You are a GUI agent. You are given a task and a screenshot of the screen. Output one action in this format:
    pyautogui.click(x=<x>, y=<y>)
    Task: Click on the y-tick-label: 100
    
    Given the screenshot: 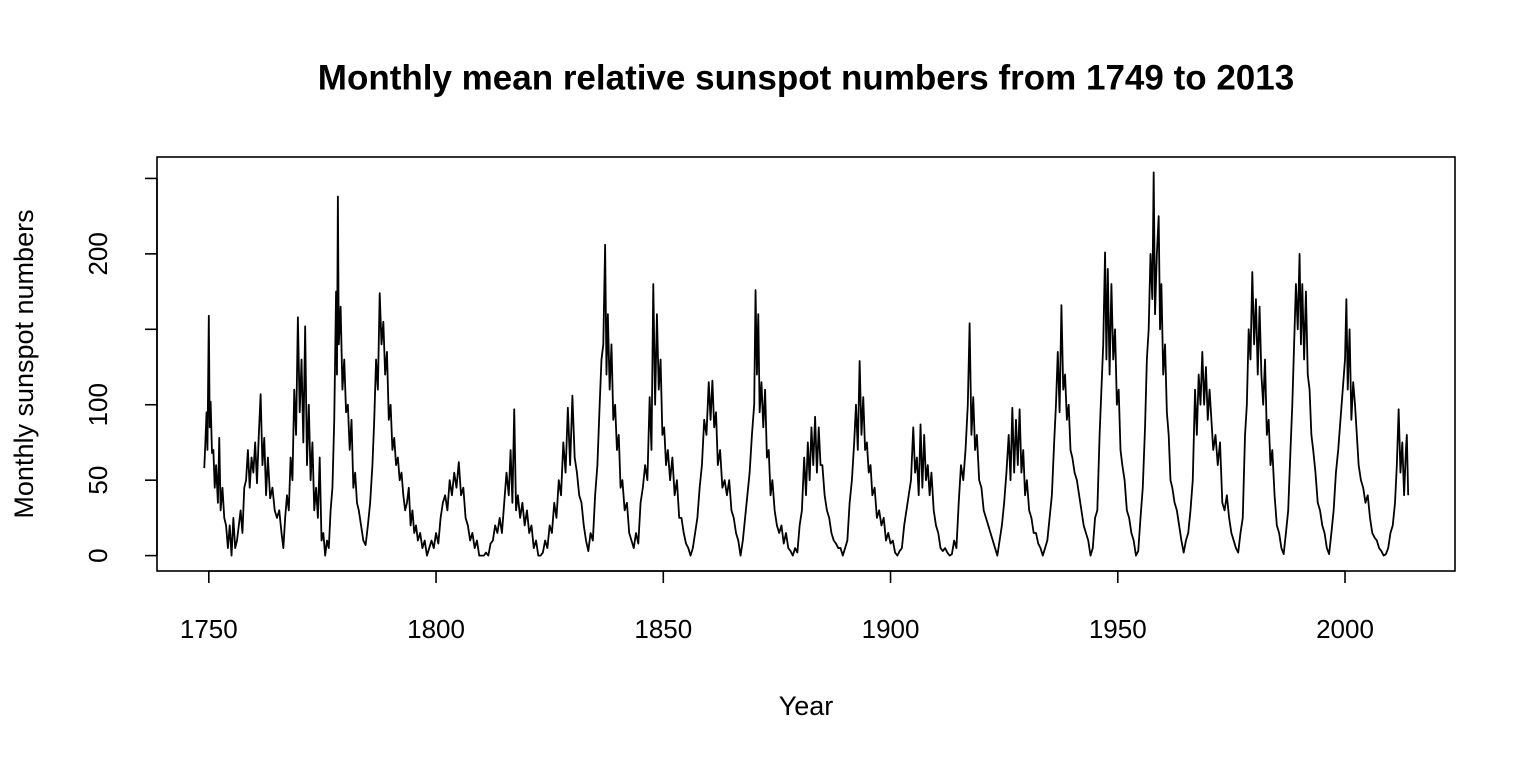 What is the action you would take?
    pyautogui.click(x=98, y=404)
    